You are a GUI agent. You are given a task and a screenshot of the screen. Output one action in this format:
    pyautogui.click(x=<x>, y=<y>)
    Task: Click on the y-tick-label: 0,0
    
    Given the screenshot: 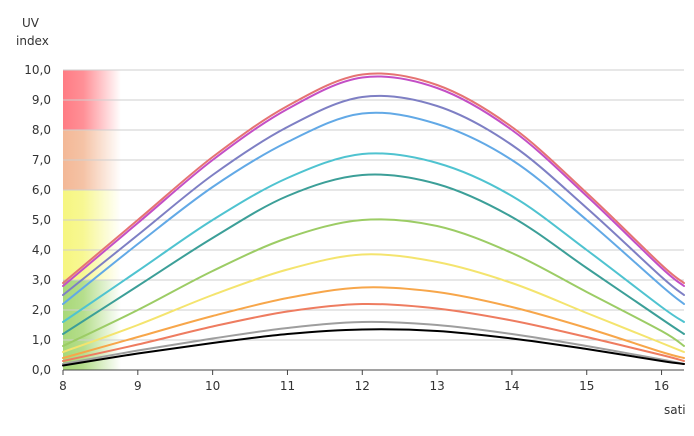 What is the action you would take?
    pyautogui.click(x=41, y=370)
    